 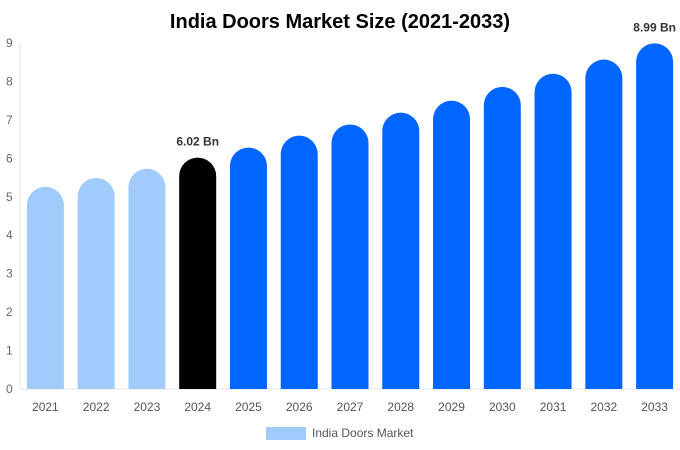 I want to click on bar-2033, so click(x=655, y=216).